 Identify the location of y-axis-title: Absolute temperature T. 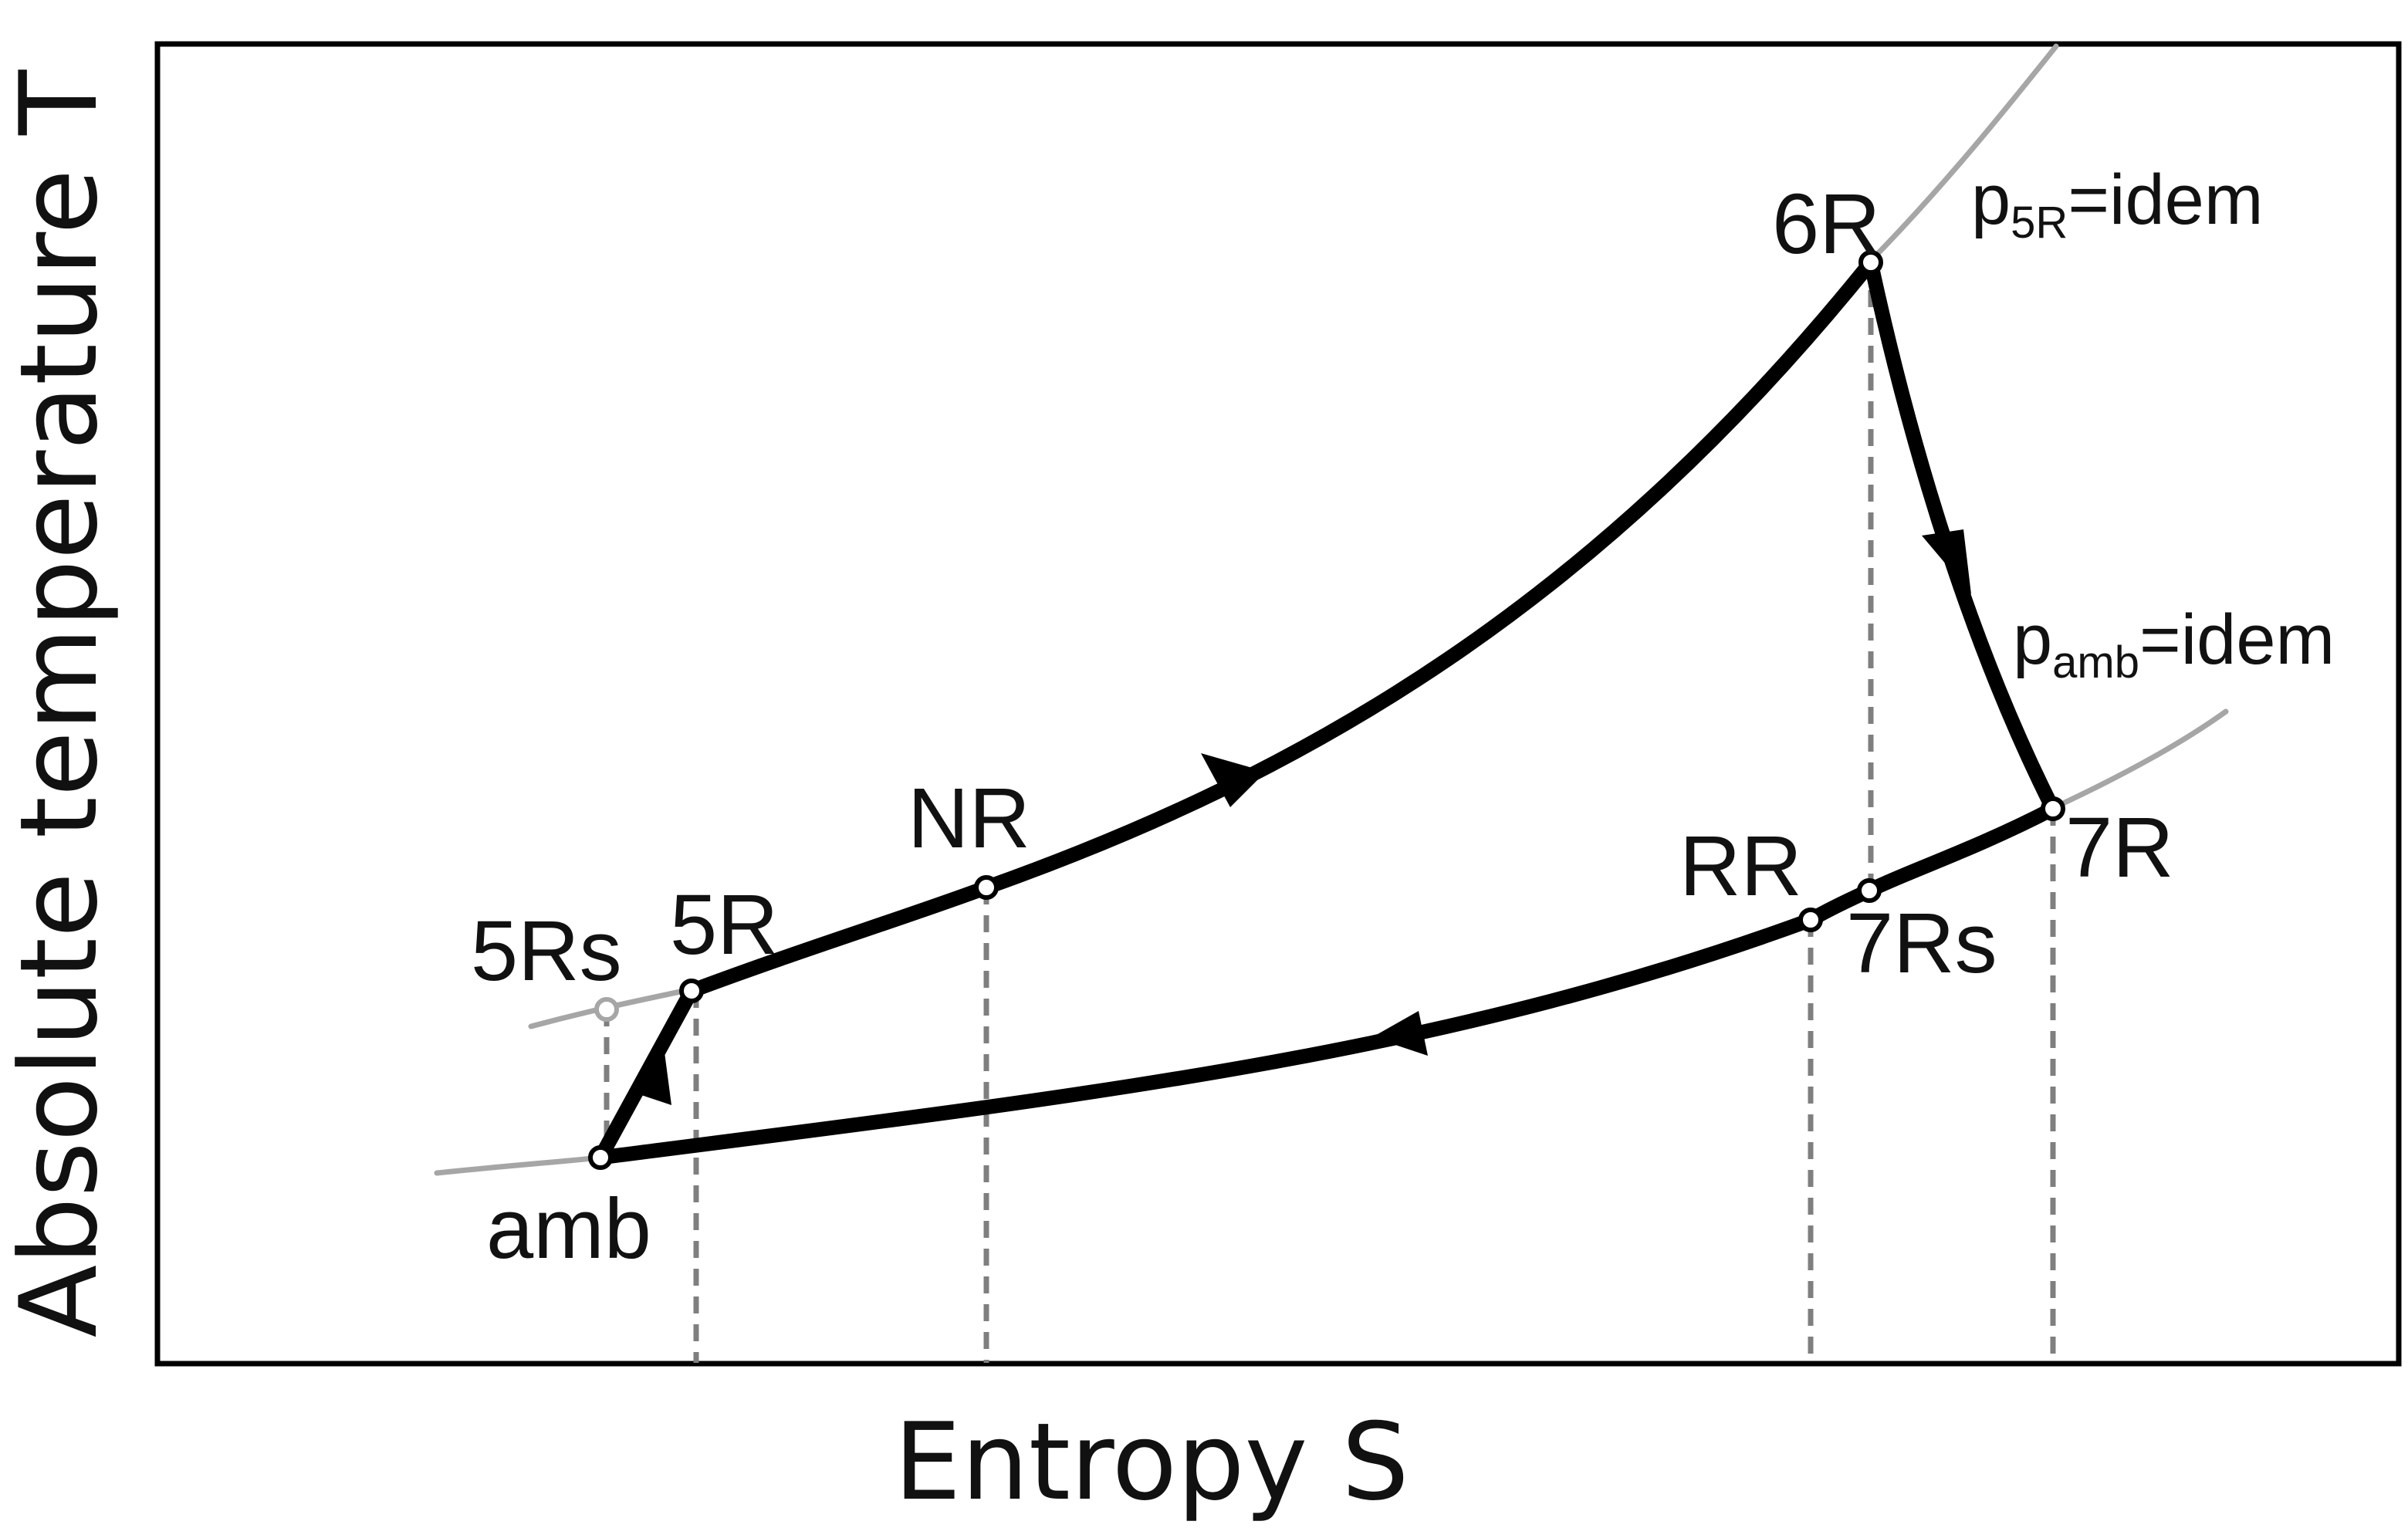
(60, 703).